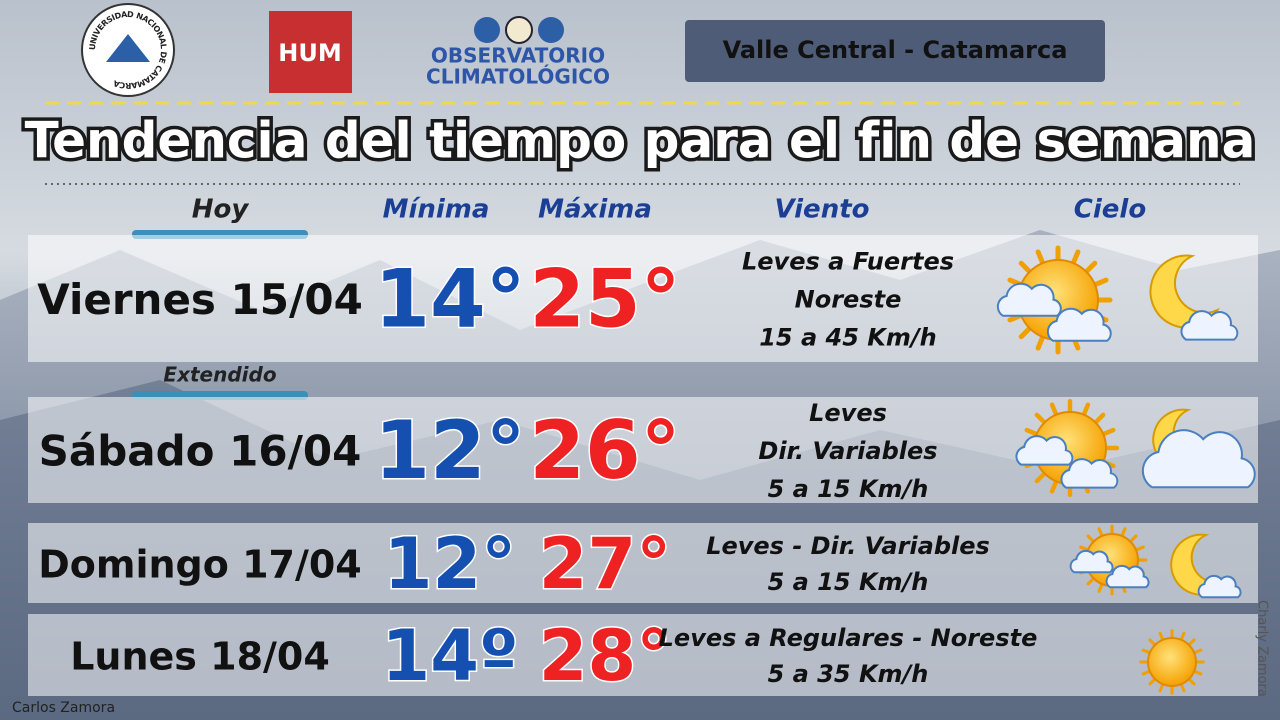 The image size is (1280, 720). I want to click on day: Viernes 15/04, so click(200, 299).